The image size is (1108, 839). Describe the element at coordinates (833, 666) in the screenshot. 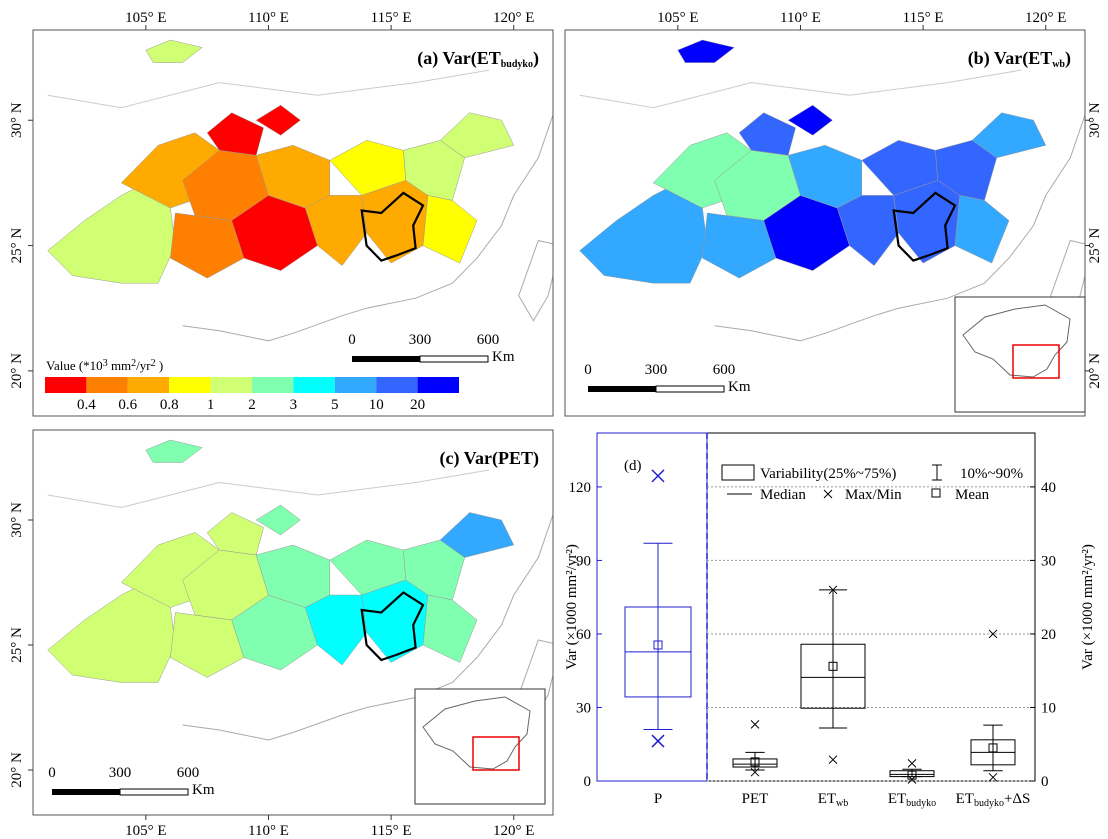

I see `mean-marker` at that location.